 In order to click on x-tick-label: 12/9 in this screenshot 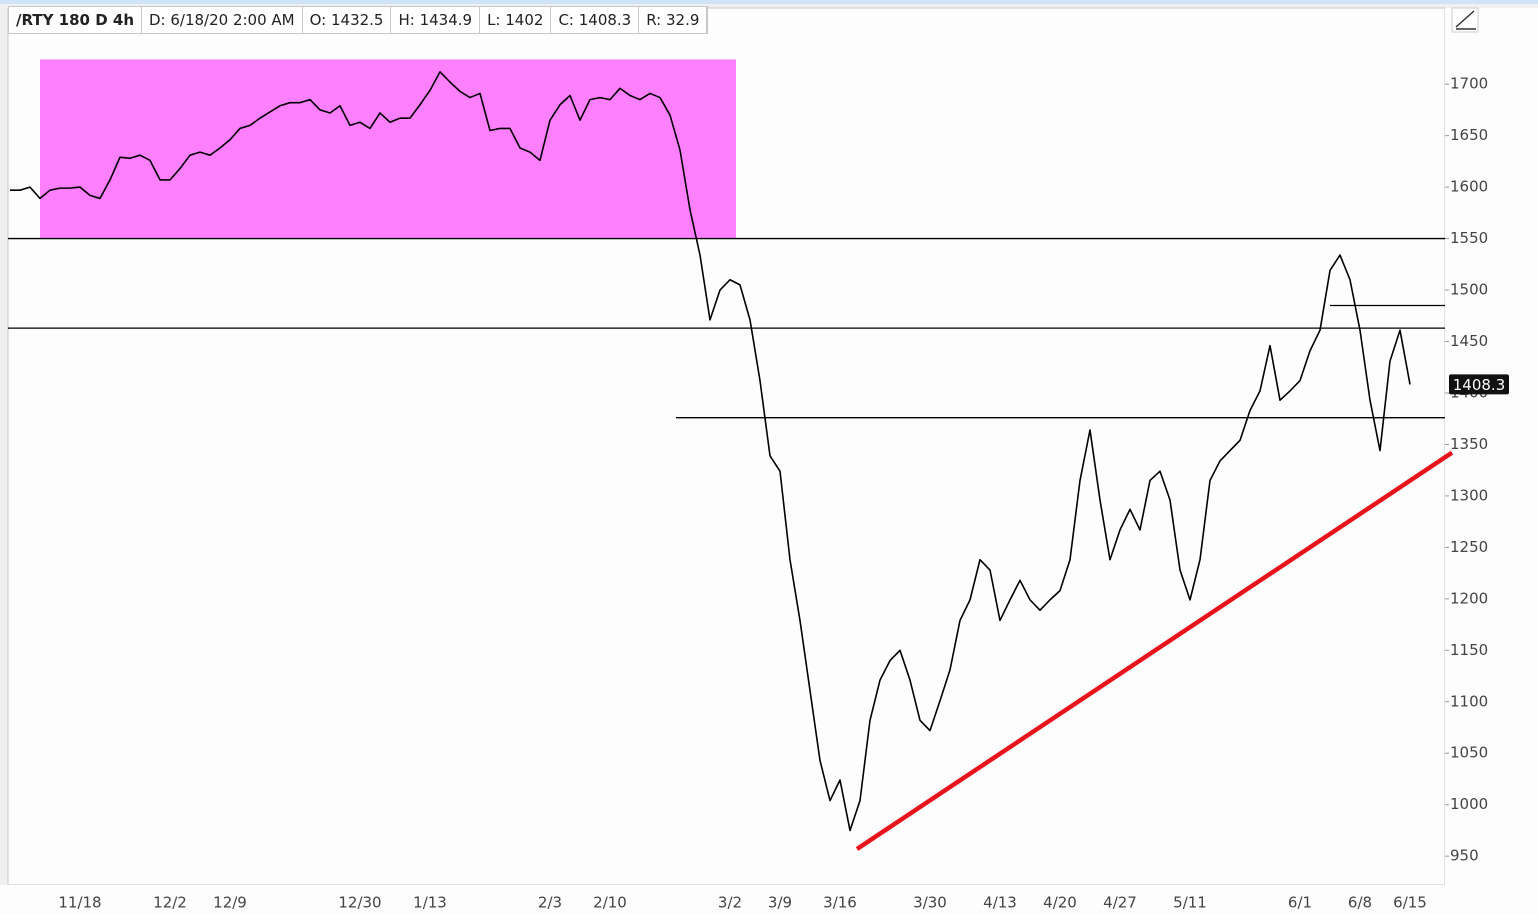, I will do `click(230, 903)`.